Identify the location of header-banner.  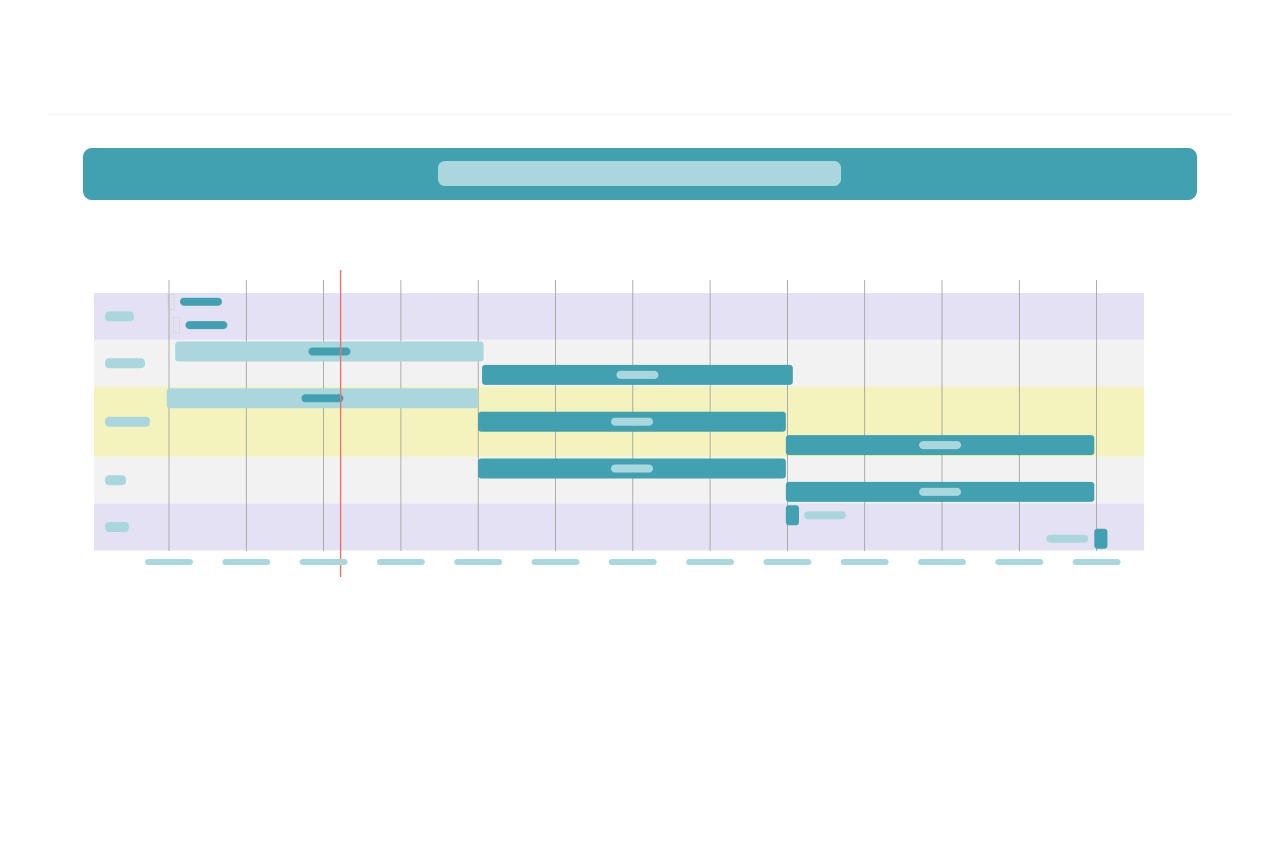
(640, 174).